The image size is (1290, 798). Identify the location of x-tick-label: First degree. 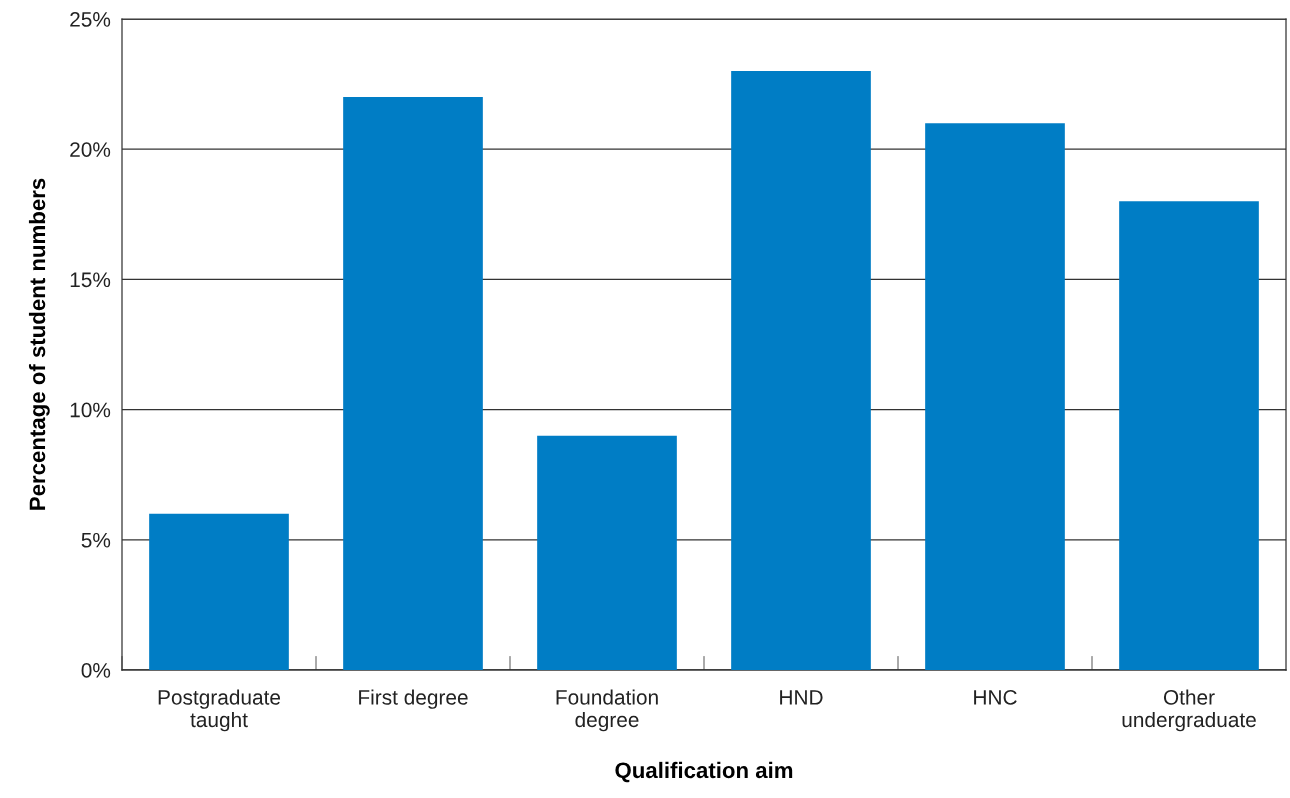
(413, 699).